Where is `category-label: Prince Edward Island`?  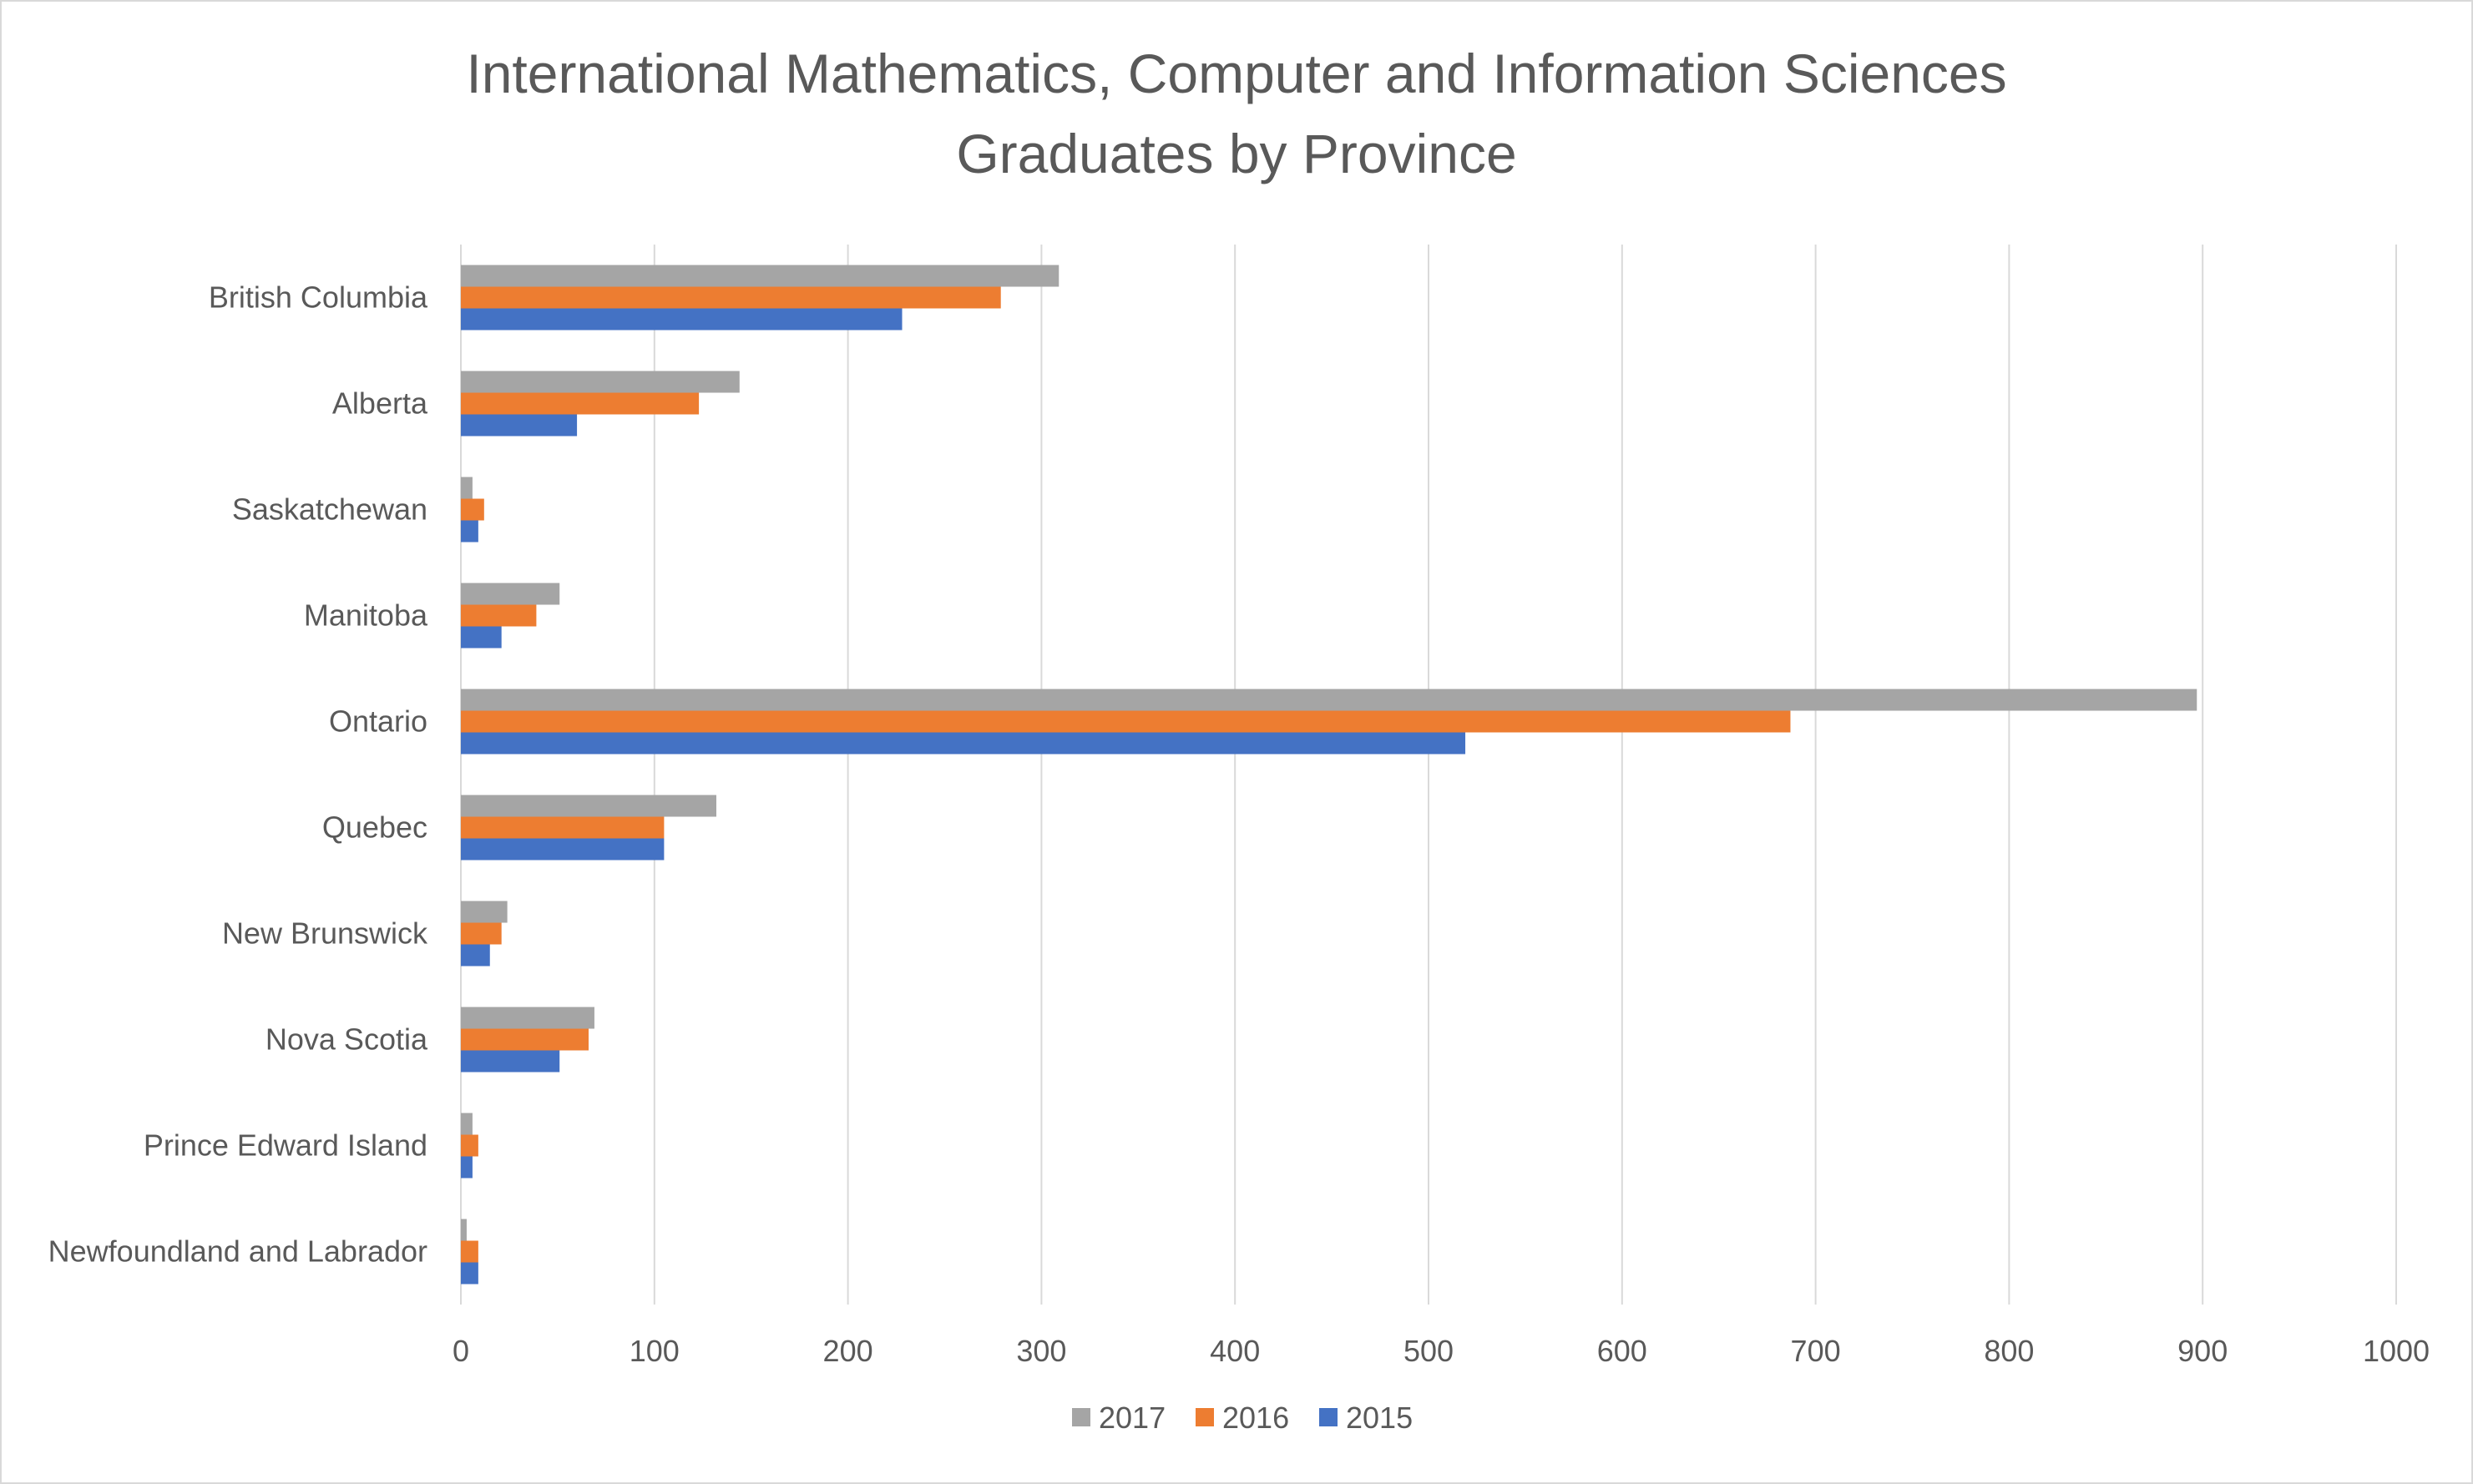 category-label: Prince Edward Island is located at coordinates (285, 1145).